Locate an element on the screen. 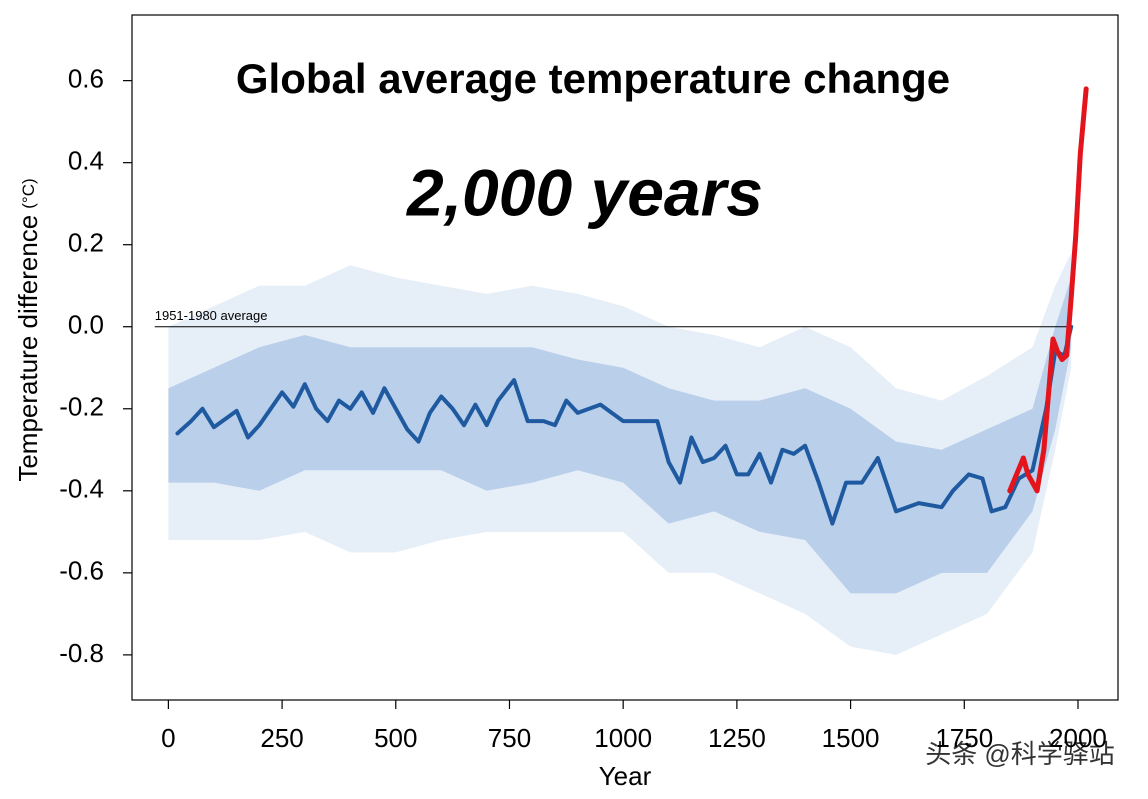 The width and height of the screenshot is (1148, 799). x-tick-label: 500 is located at coordinates (395, 738).